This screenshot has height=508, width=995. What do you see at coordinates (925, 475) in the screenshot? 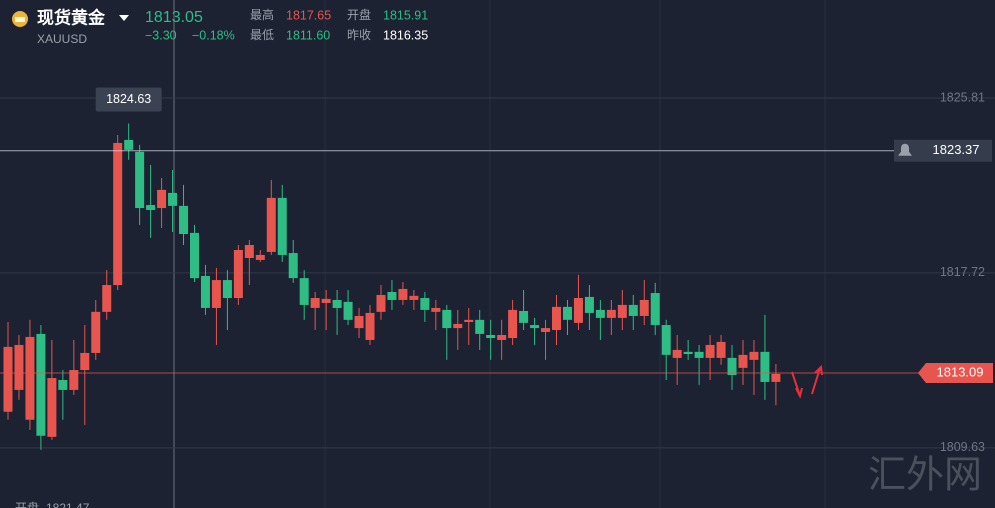
I see `watermark: 汇外网` at bounding box center [925, 475].